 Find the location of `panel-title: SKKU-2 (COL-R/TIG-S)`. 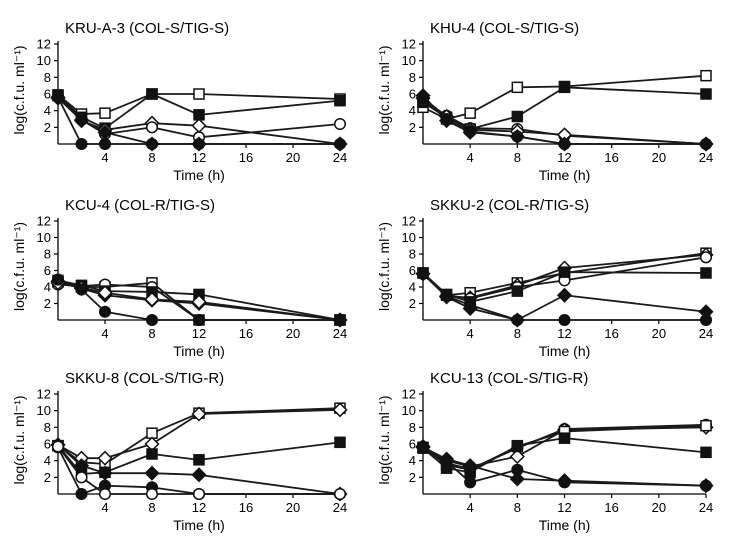

panel-title: SKKU-2 (COL-R/TIG-S) is located at coordinates (509, 205).